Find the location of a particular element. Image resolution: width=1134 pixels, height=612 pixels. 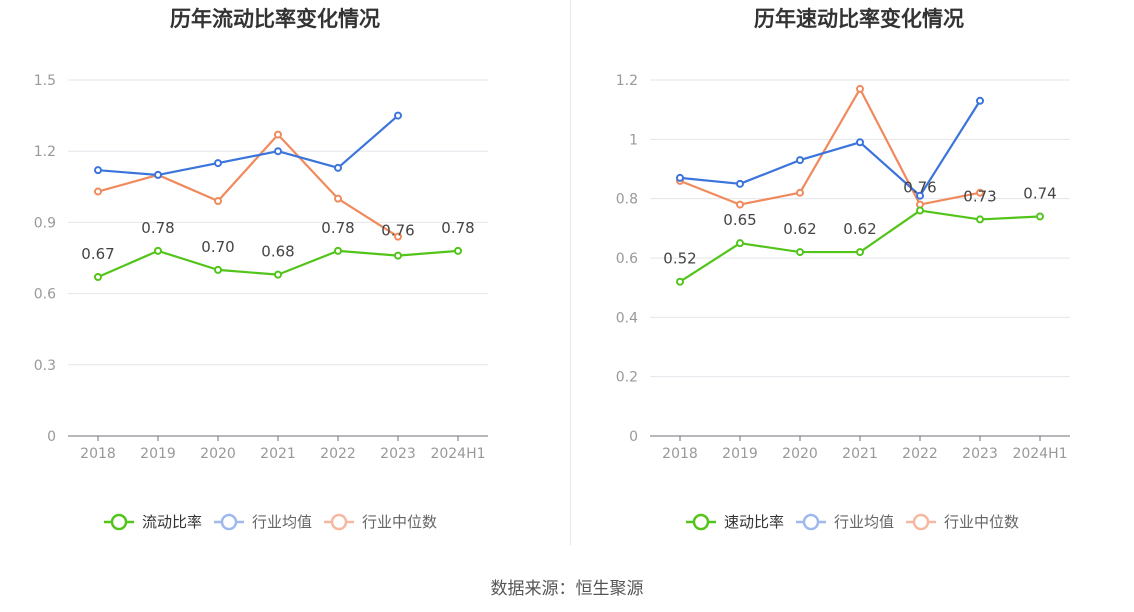

y-tick-label: 0.3 is located at coordinates (45, 366).